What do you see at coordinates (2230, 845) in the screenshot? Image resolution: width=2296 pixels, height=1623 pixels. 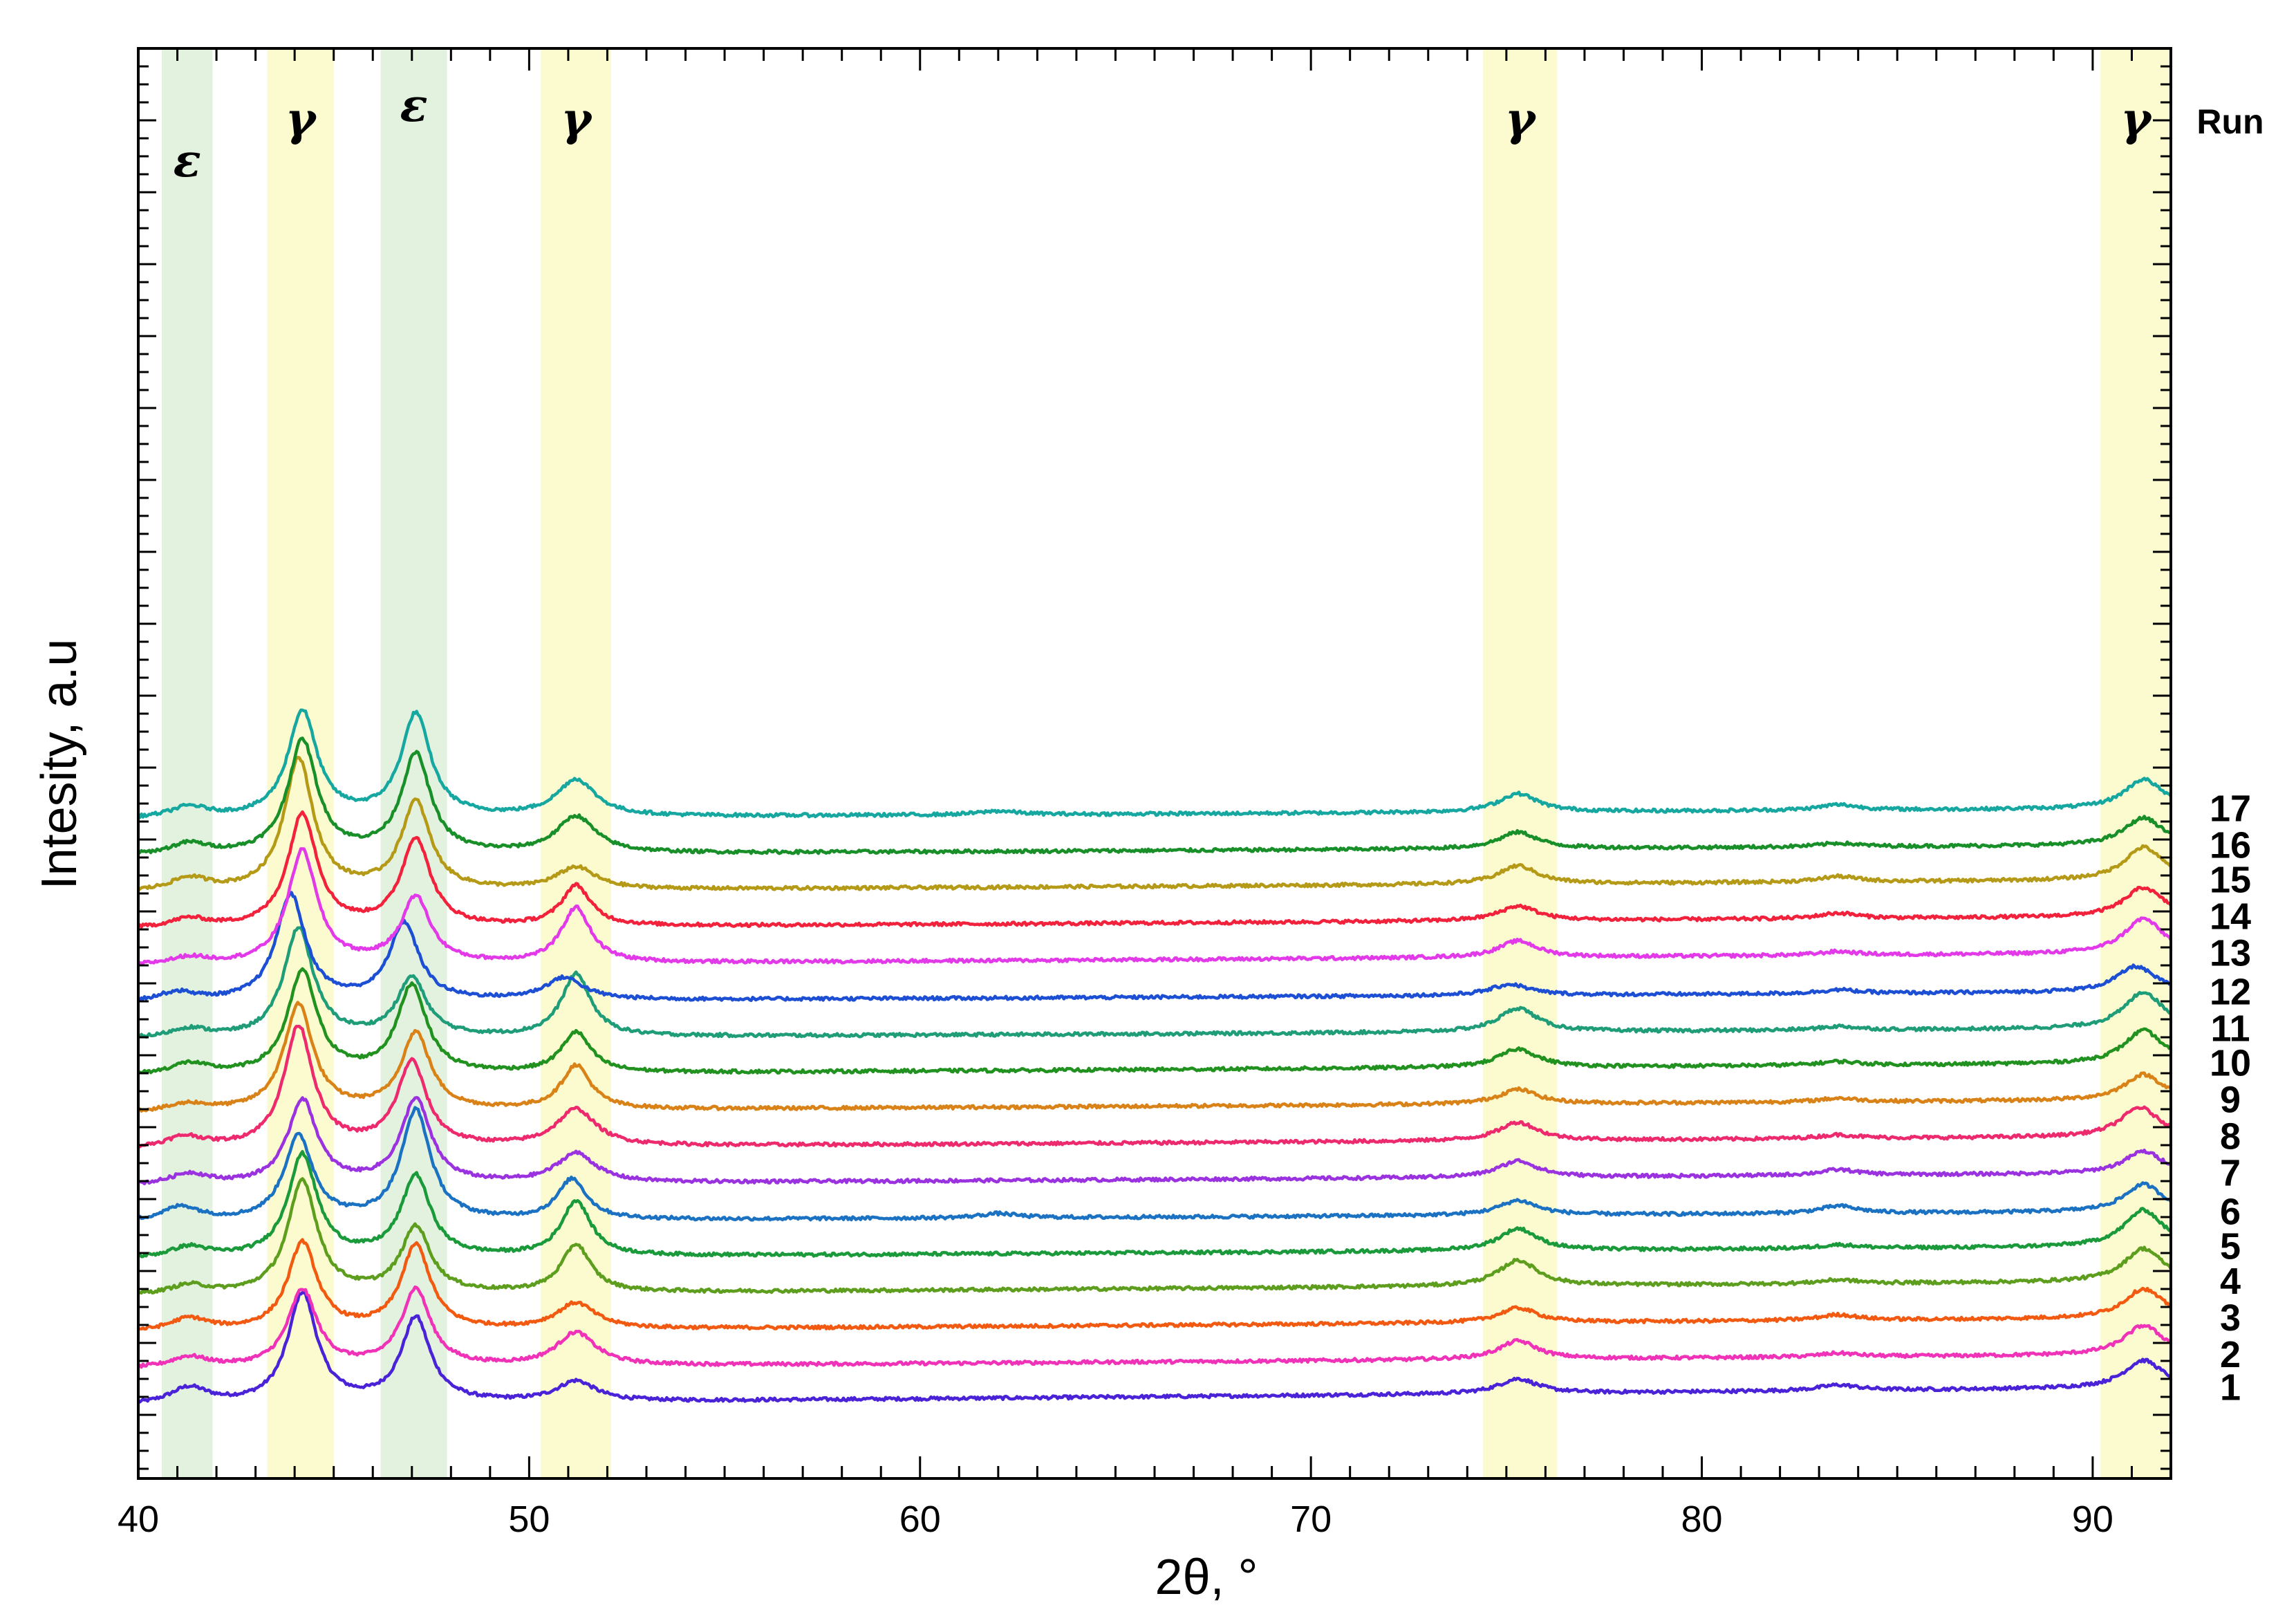 I see `run-label-16: 16` at bounding box center [2230, 845].